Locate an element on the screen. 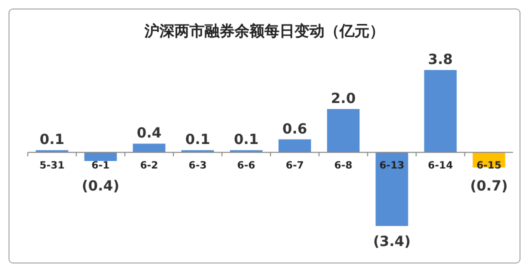  data-label: (0.7) is located at coordinates (489, 186).